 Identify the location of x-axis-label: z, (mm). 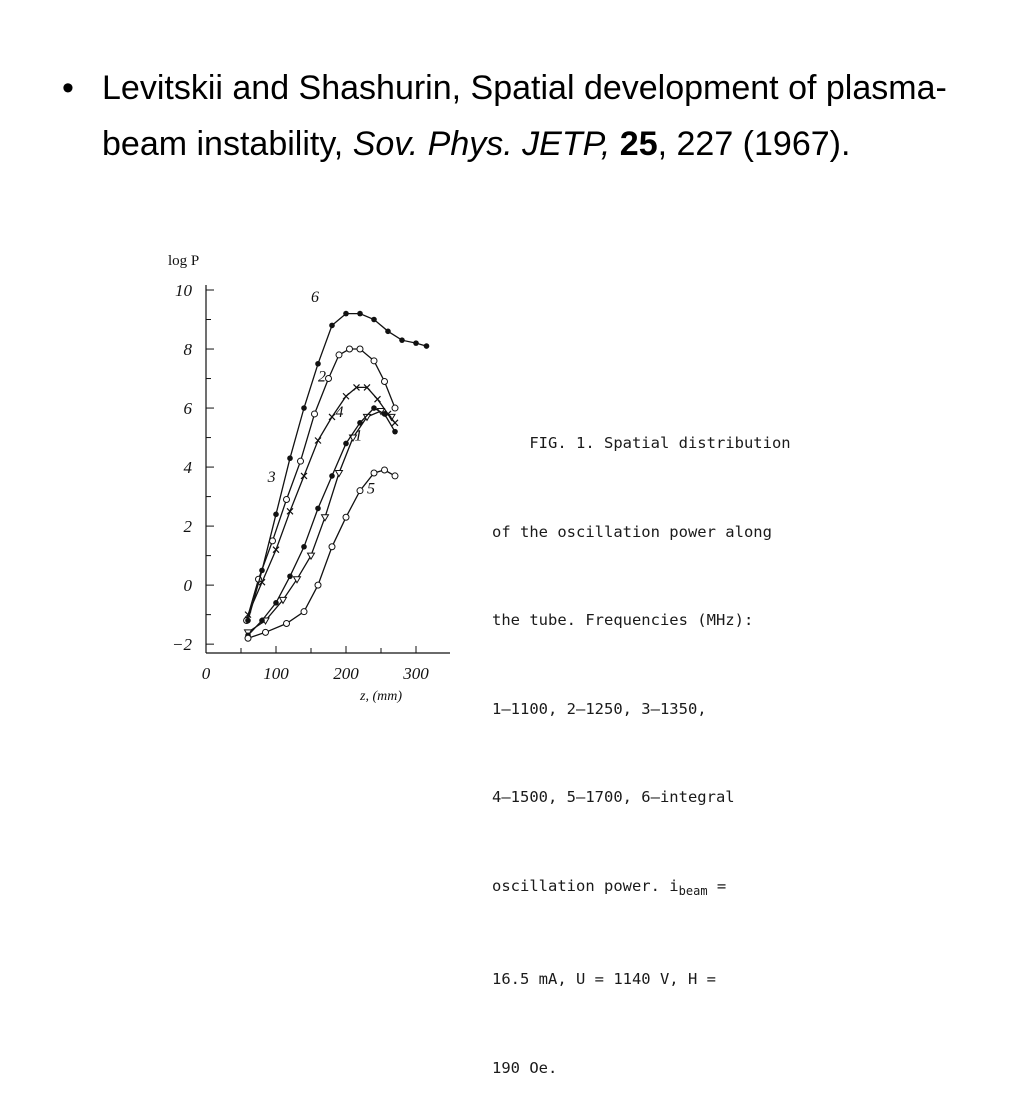
(380, 696).